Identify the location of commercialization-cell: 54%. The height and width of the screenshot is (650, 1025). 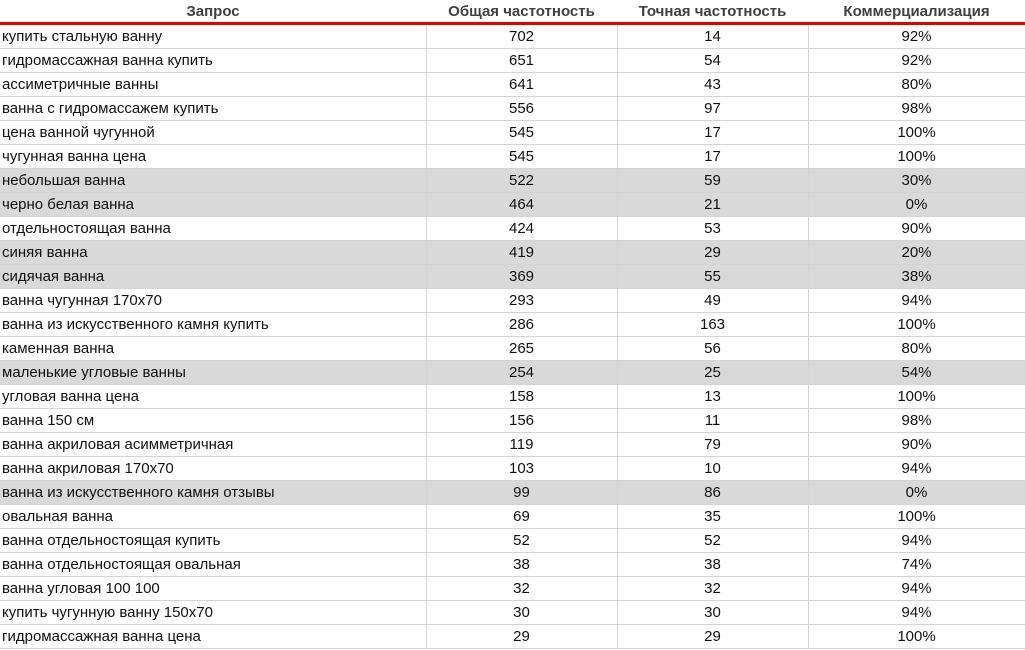
(916, 372).